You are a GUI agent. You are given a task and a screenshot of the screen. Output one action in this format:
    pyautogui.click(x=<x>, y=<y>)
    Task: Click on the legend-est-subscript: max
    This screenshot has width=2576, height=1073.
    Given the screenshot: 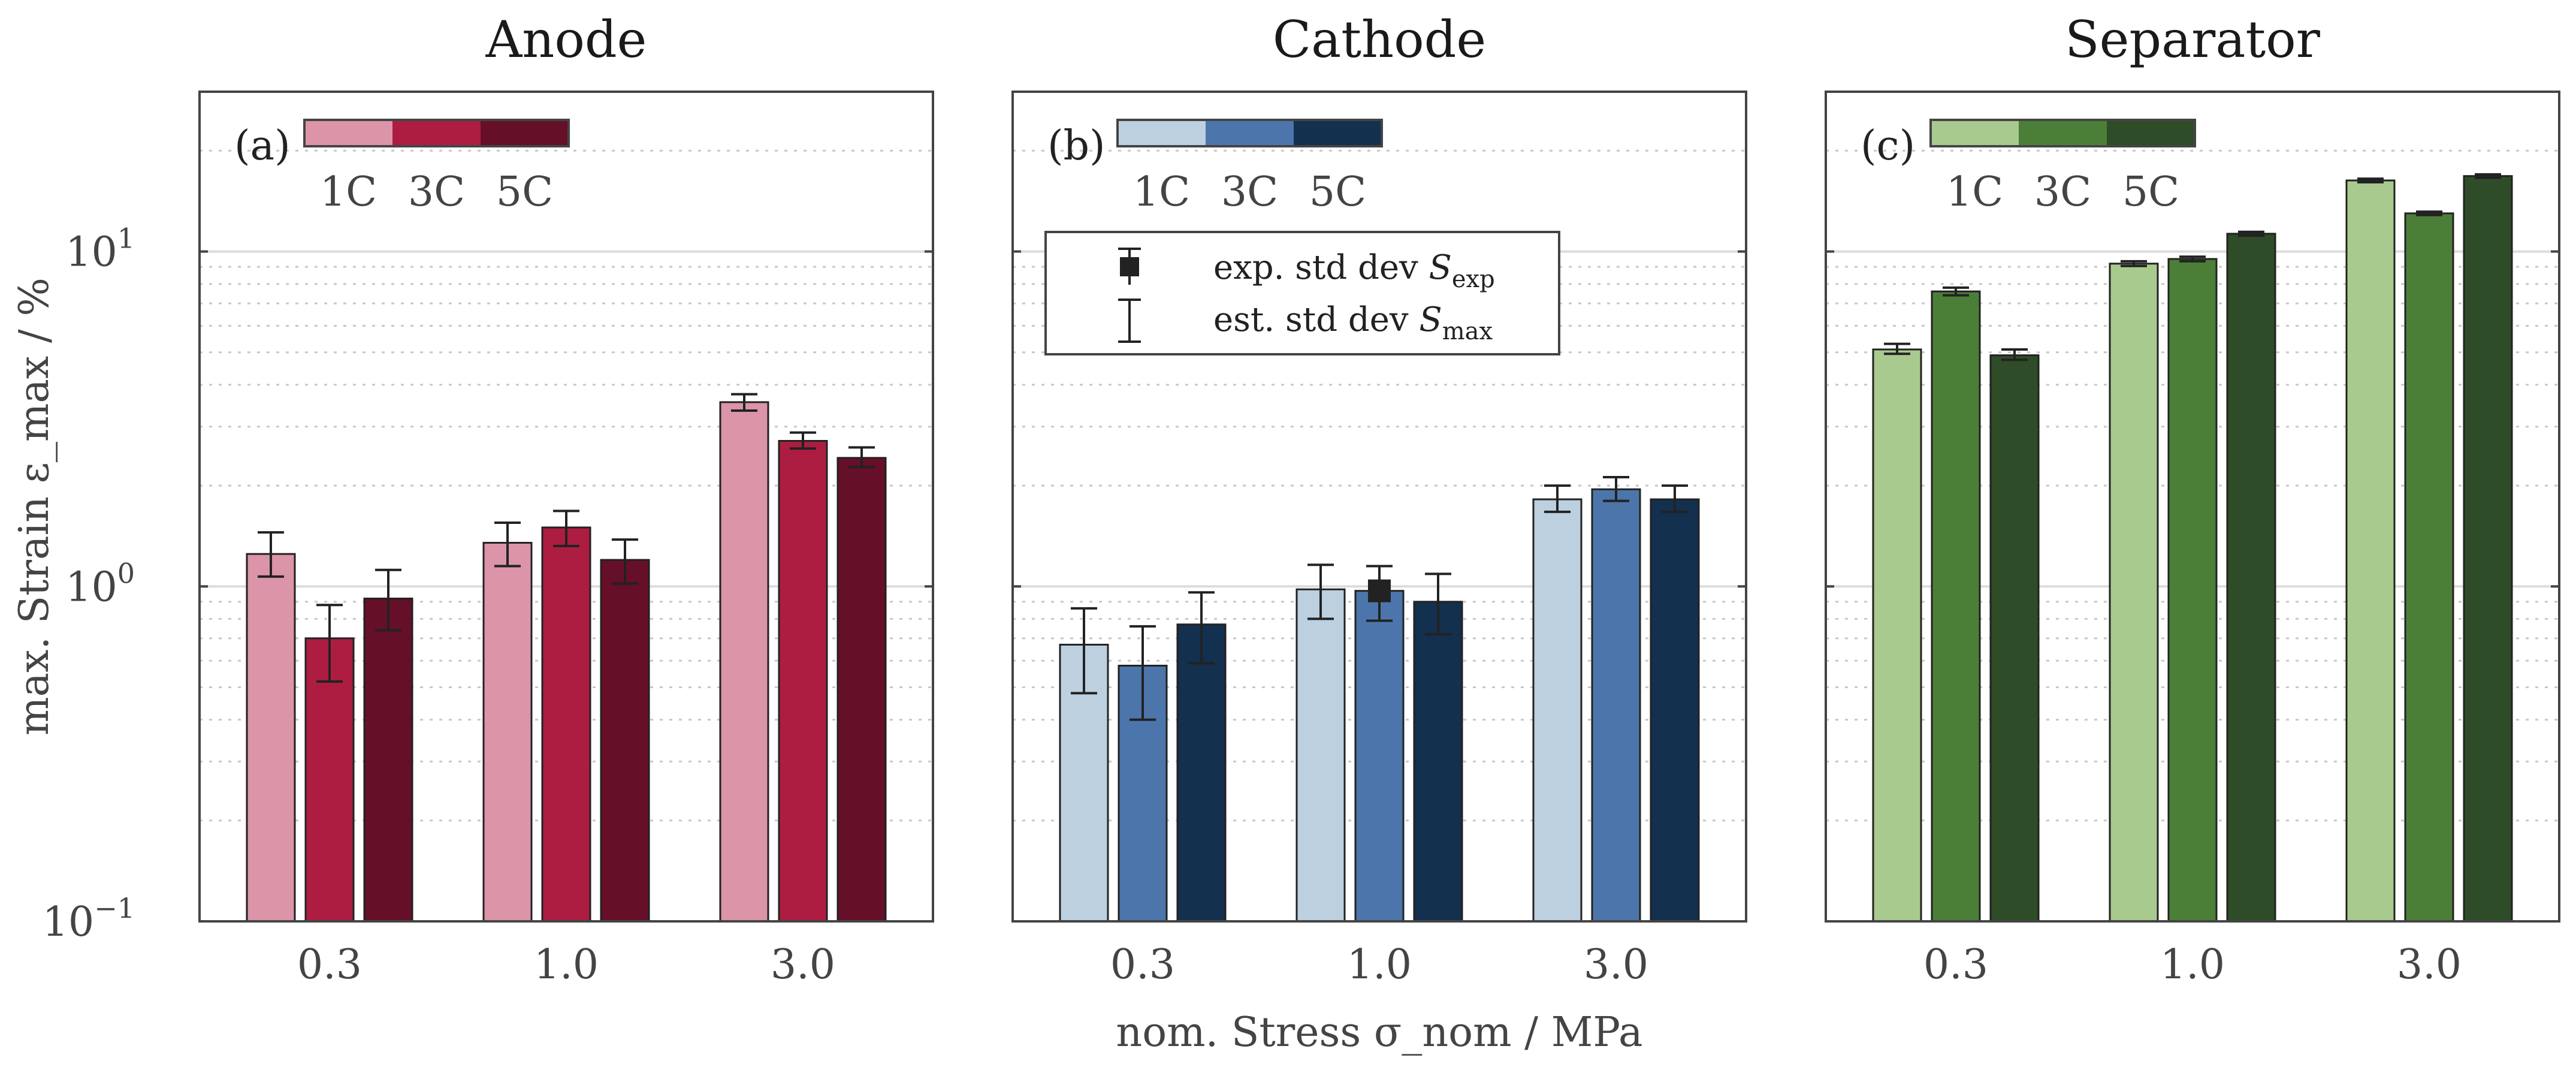 What is the action you would take?
    pyautogui.click(x=1468, y=331)
    